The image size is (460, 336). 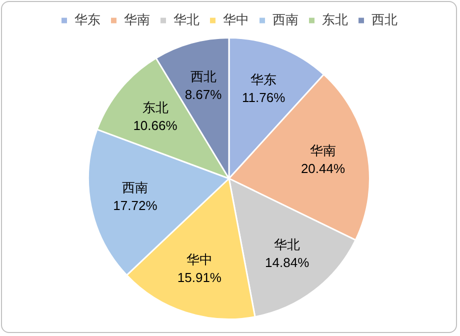 What do you see at coordinates (155, 126) in the screenshot?
I see `data-label: 10.66%` at bounding box center [155, 126].